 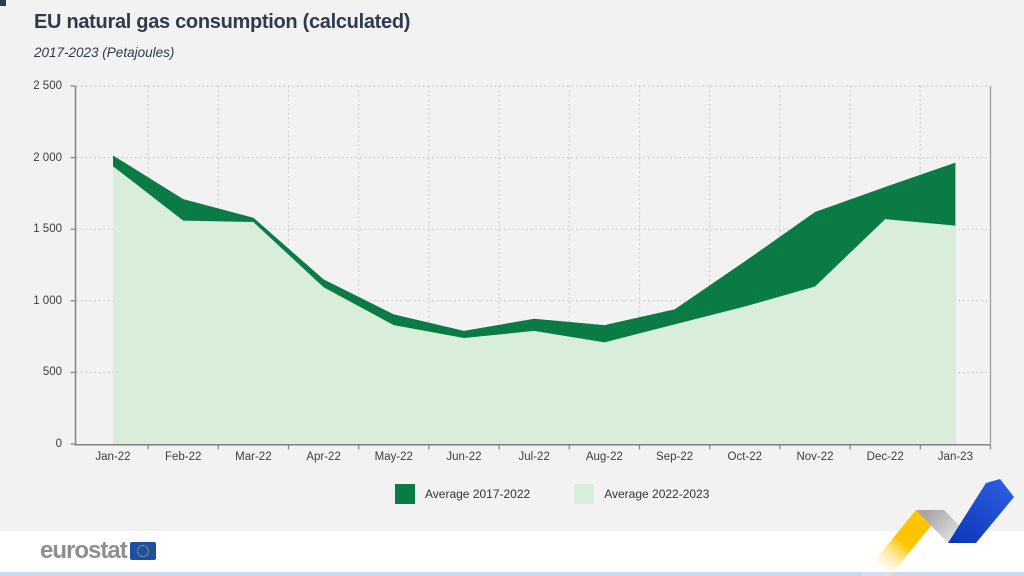 What do you see at coordinates (552, 494) in the screenshot?
I see `chart-legend: Average 2017-2022 Average 2022-2023` at bounding box center [552, 494].